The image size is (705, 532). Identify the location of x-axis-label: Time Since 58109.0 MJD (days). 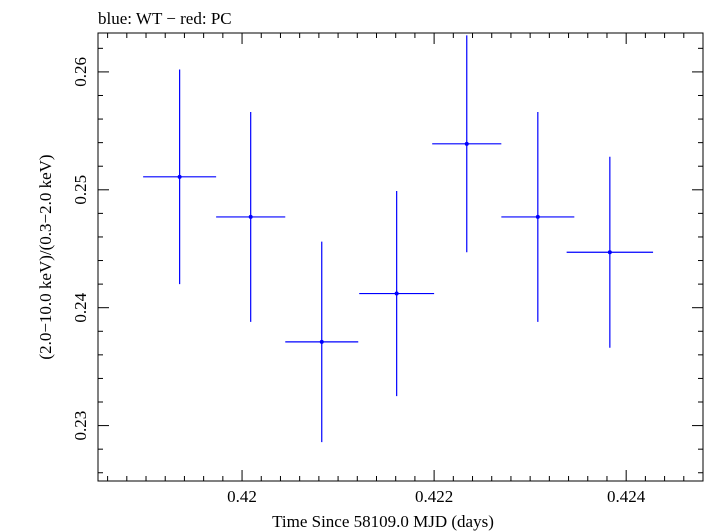
(383, 521).